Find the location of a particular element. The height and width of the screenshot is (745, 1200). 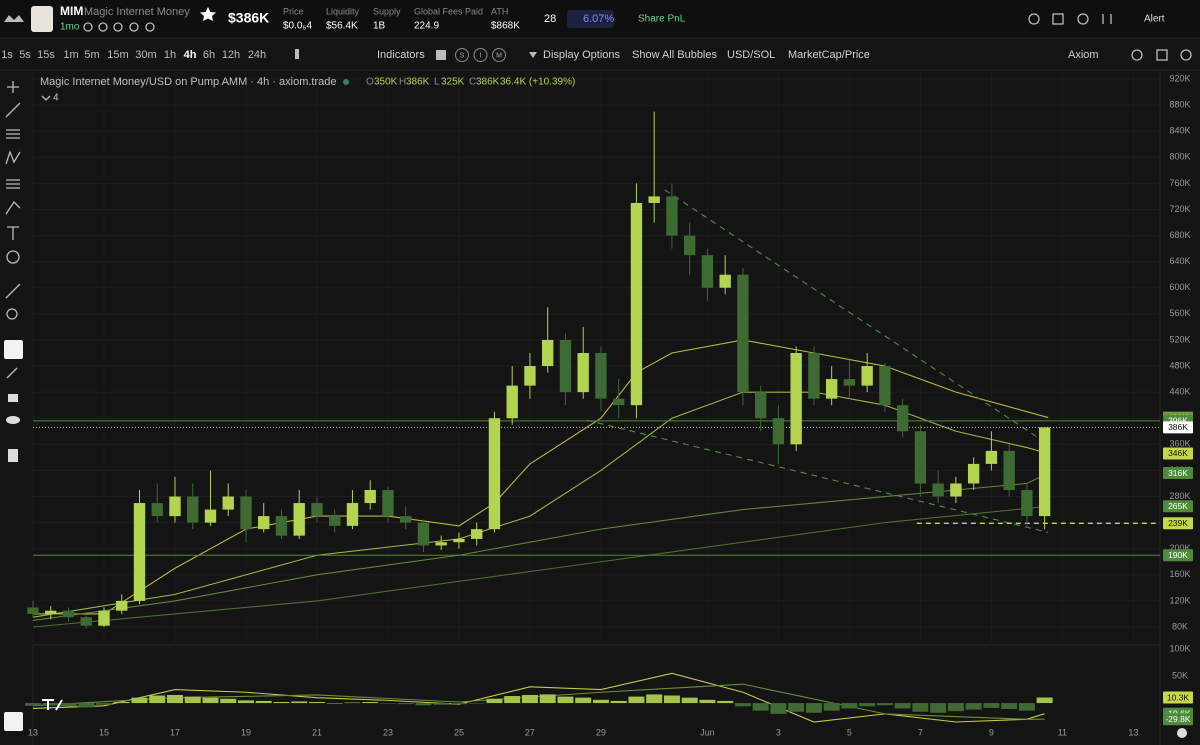

candle-type-icon is located at coordinates (297, 54).